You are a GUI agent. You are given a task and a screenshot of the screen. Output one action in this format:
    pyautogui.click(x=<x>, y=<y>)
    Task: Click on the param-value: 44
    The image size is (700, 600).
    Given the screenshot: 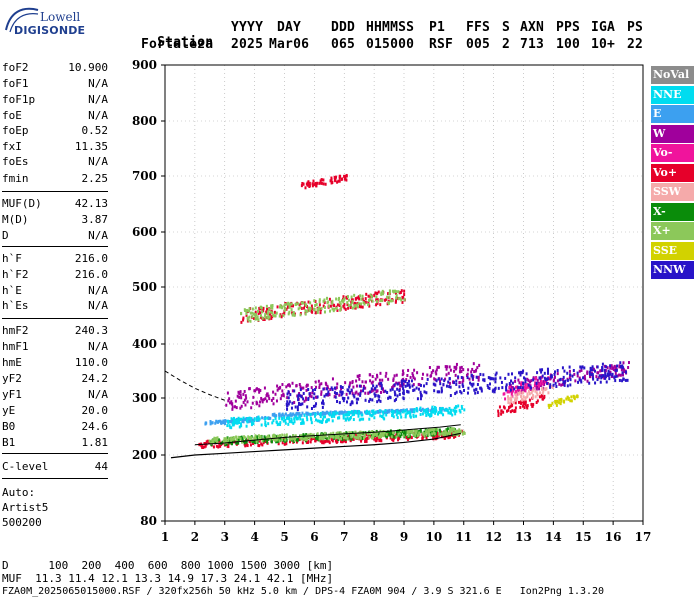 What is the action you would take?
    pyautogui.click(x=101, y=466)
    